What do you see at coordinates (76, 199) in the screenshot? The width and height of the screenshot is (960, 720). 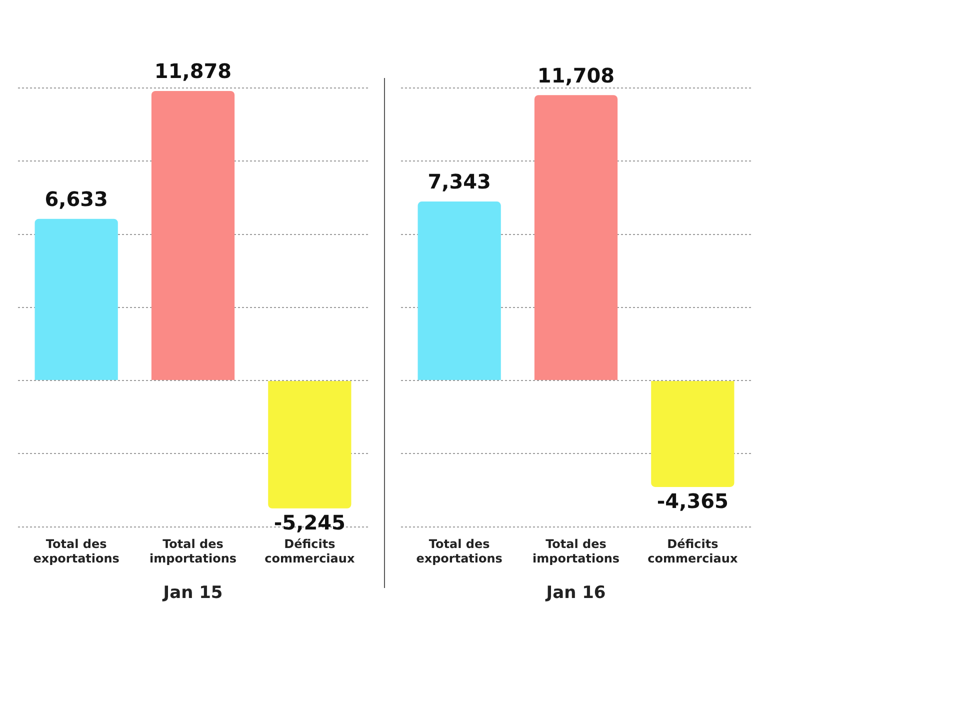 I see `data-label: 6,633` at bounding box center [76, 199].